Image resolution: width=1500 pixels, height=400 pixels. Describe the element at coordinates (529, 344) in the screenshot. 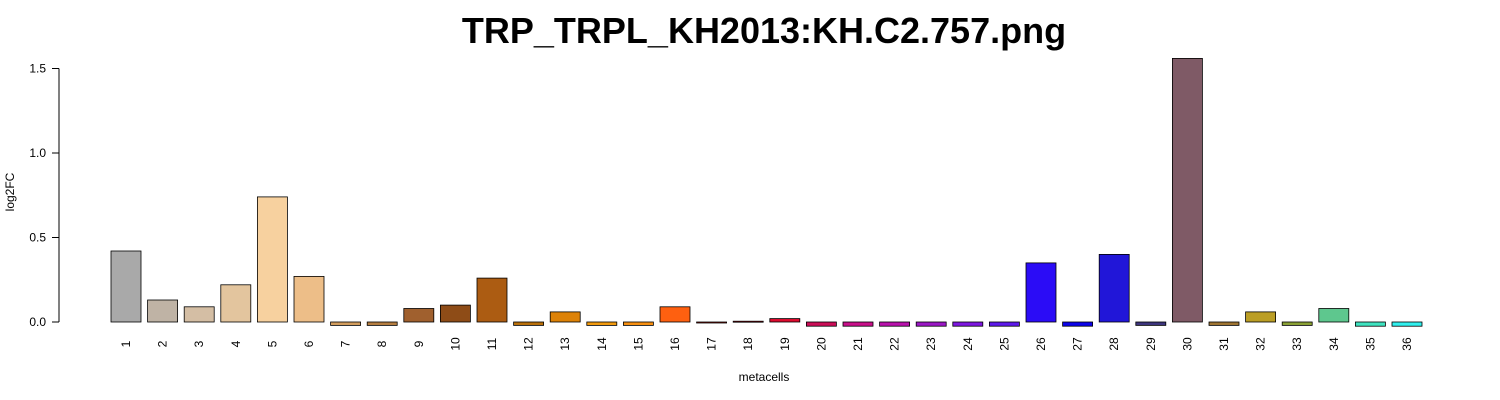

I see `x-tick-label: 12` at that location.